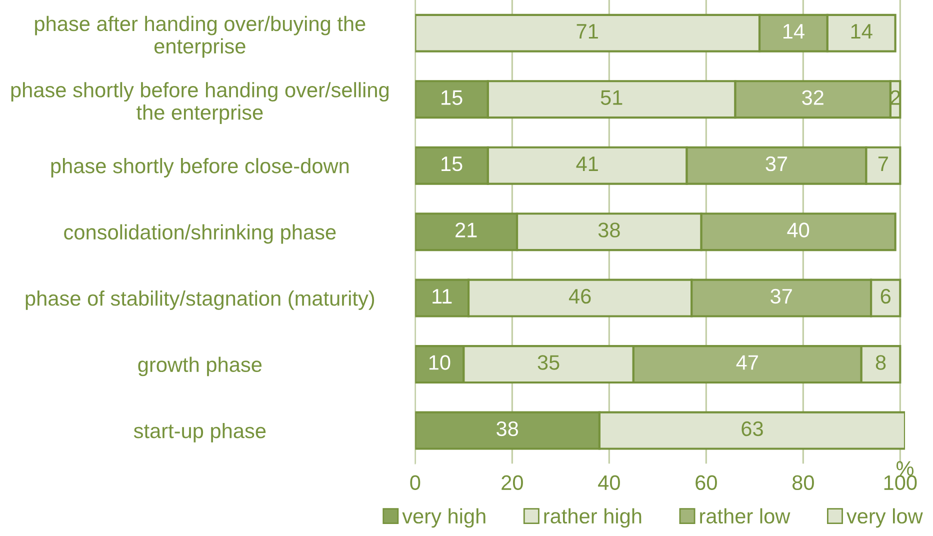  I want to click on data-label: 11, so click(442, 296).